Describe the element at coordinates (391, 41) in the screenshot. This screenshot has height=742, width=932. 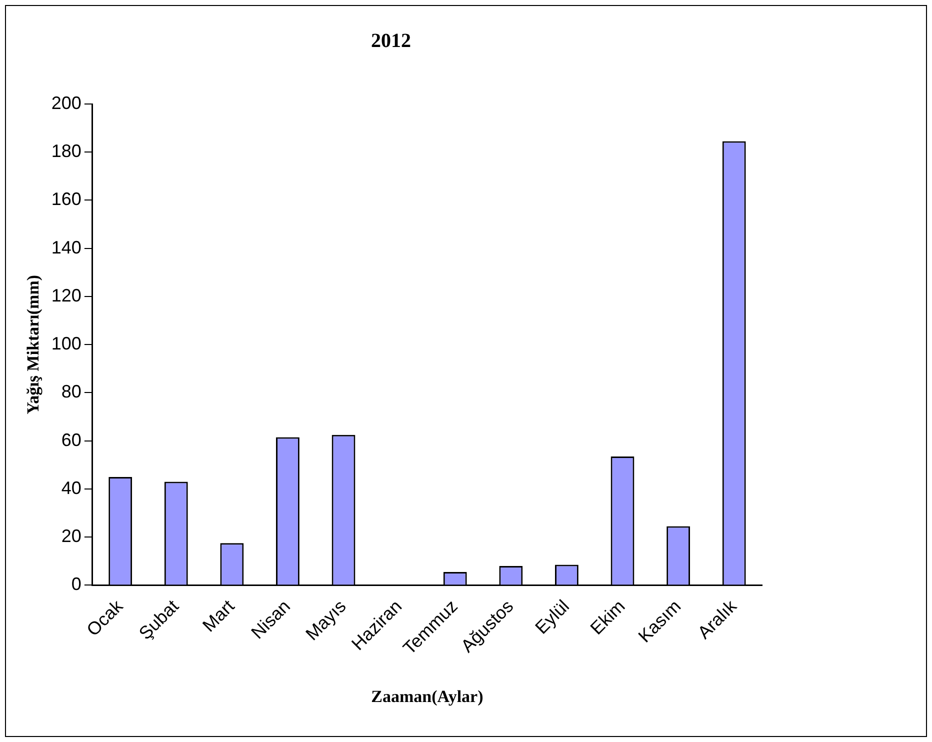
I see `chart-title: 2012` at that location.